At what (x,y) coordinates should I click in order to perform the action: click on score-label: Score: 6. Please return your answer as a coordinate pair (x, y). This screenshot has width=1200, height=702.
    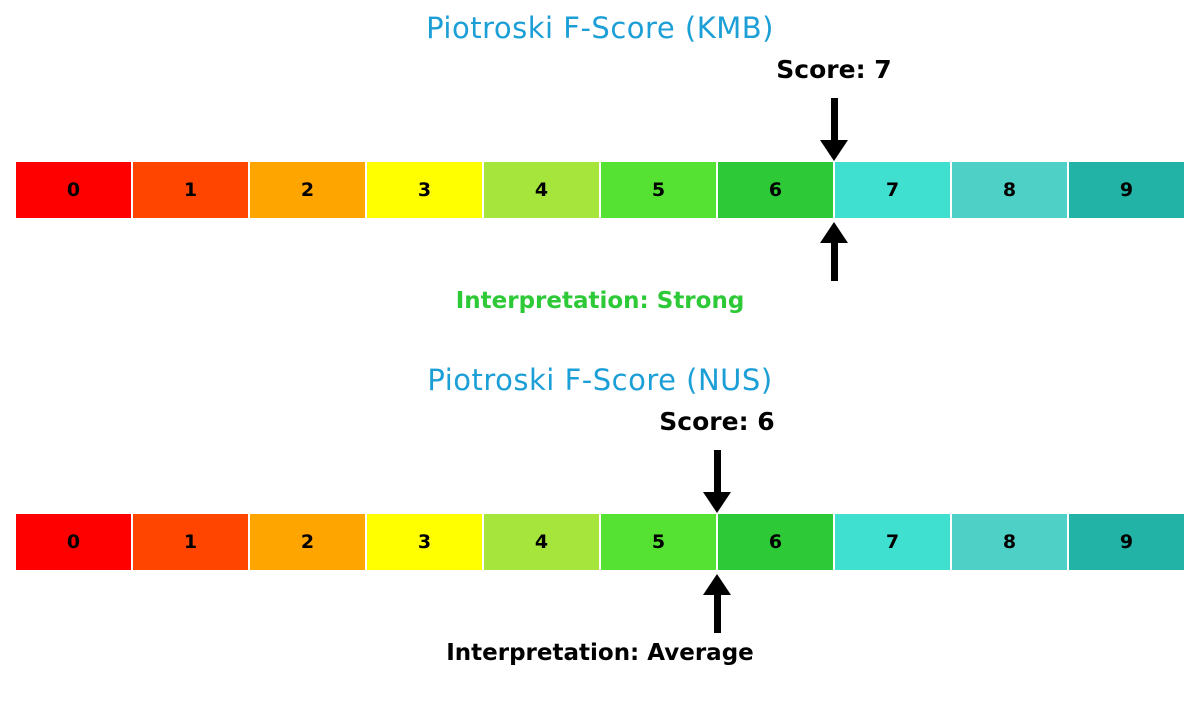
    Looking at the image, I should click on (717, 421).